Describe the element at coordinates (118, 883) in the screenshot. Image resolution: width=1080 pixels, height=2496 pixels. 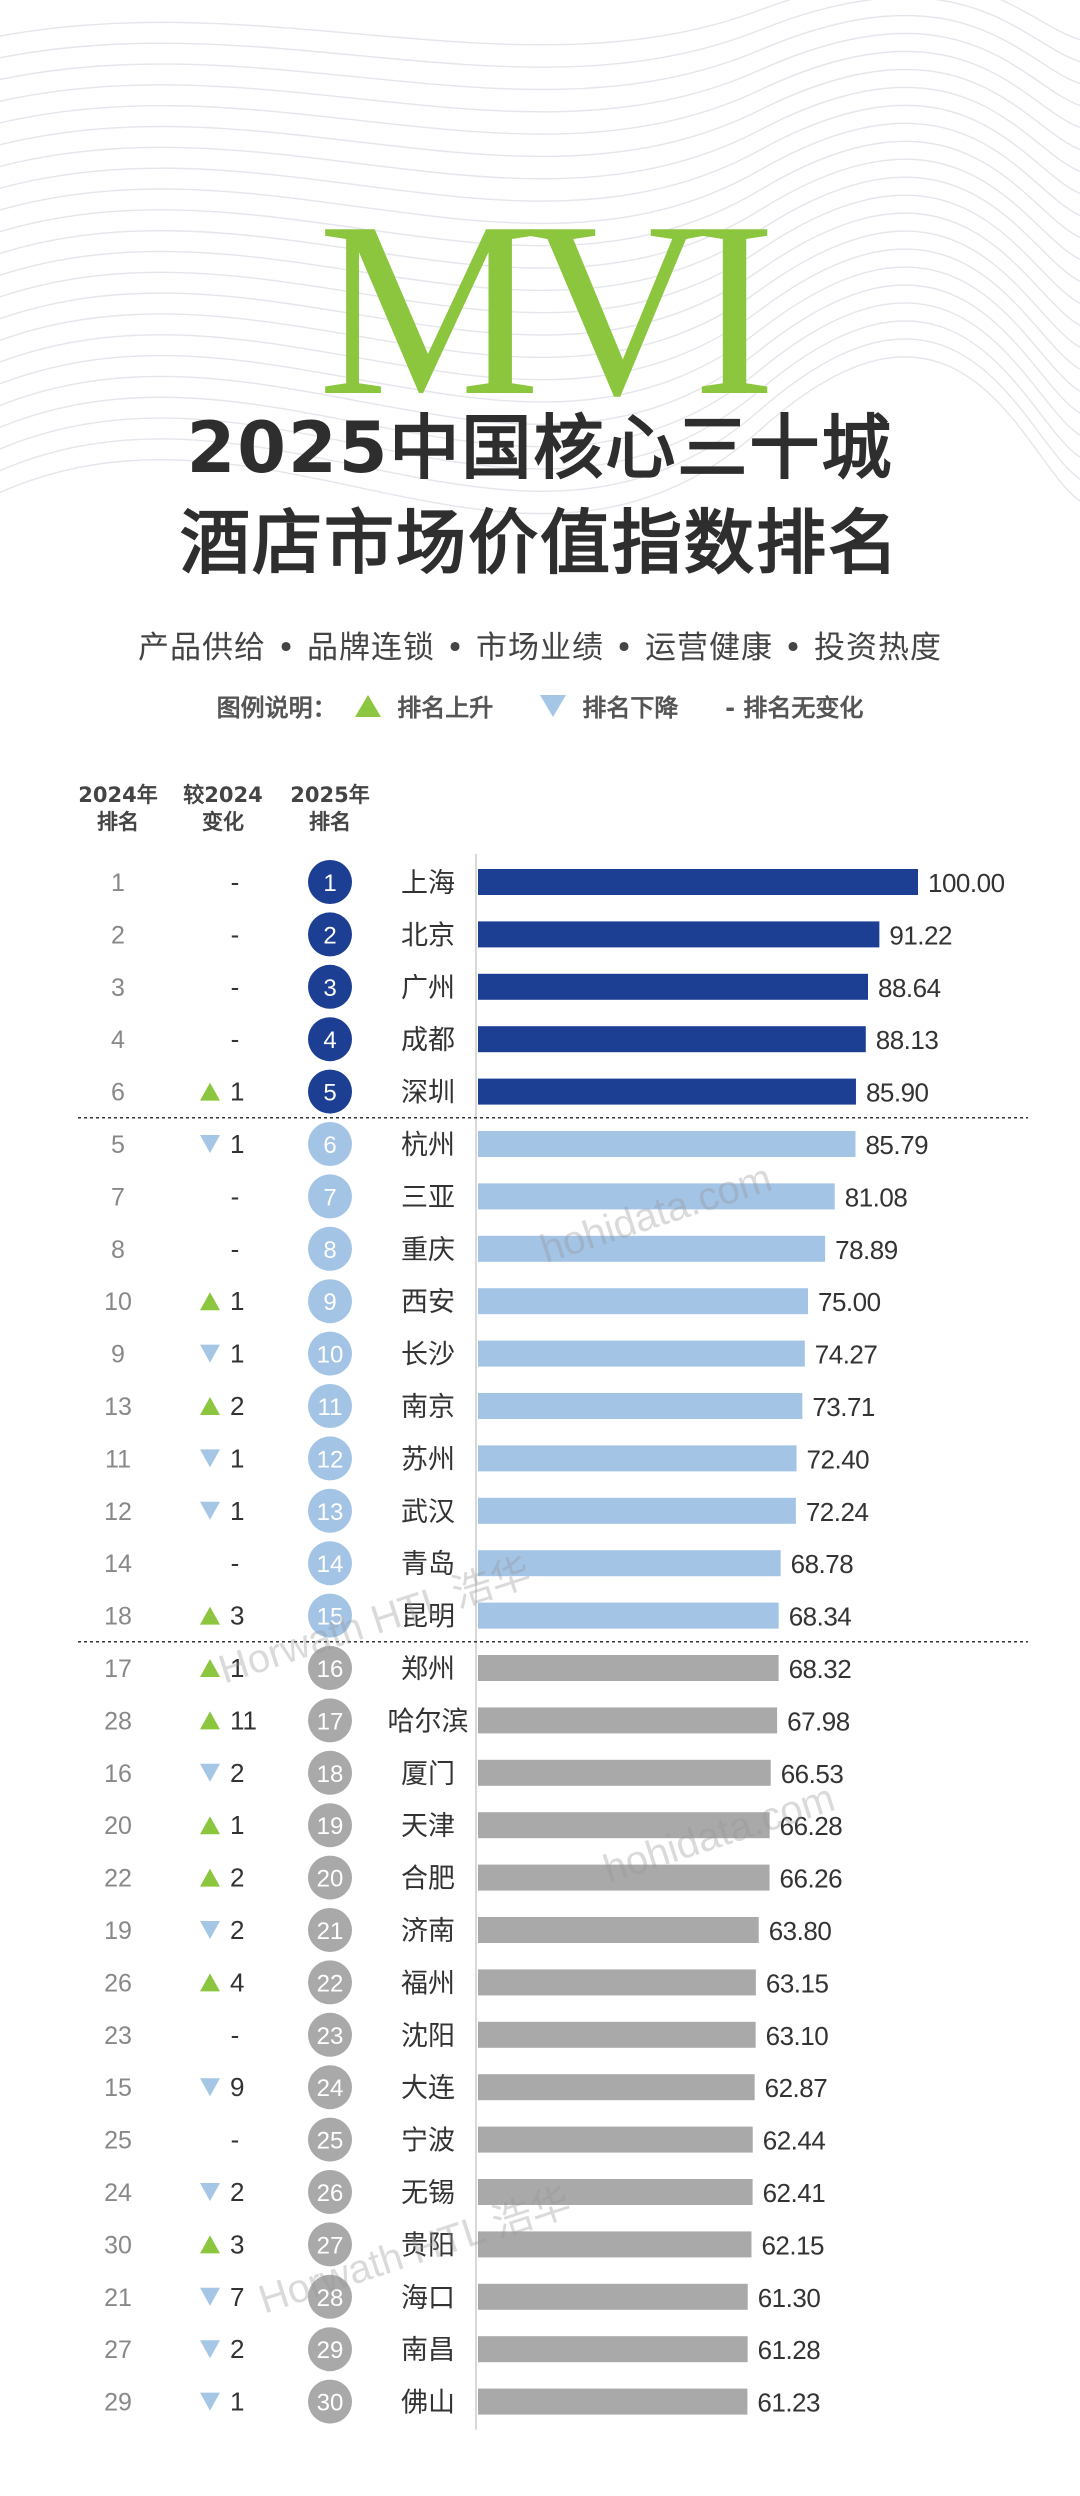
I see `rank-2024-label: 1` at that location.